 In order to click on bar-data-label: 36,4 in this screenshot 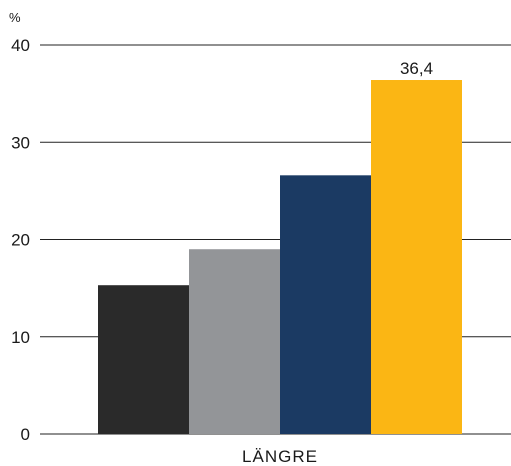, I will do `click(416, 68)`.